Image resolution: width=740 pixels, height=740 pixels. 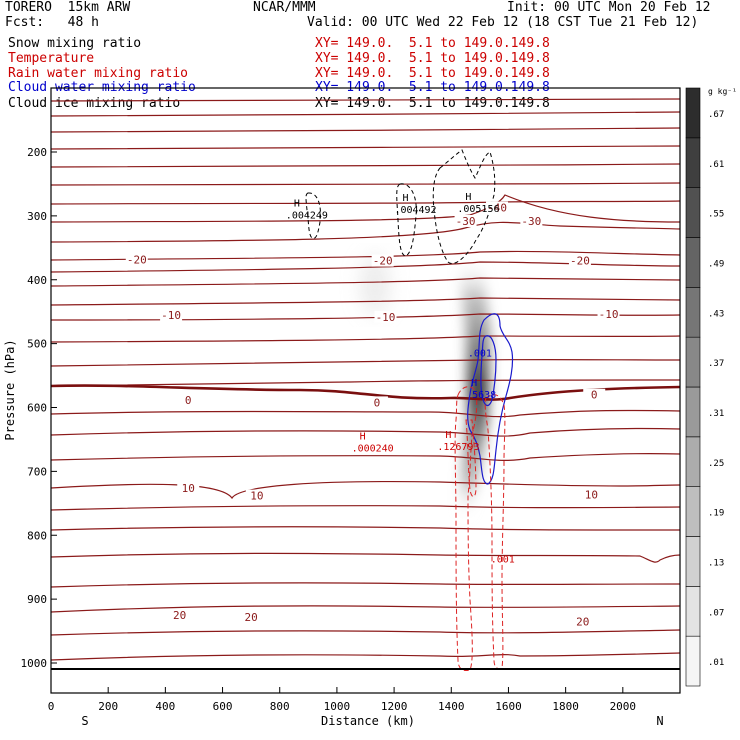 What do you see at coordinates (108, 706) in the screenshot?
I see `x-tick-label: 200` at bounding box center [108, 706].